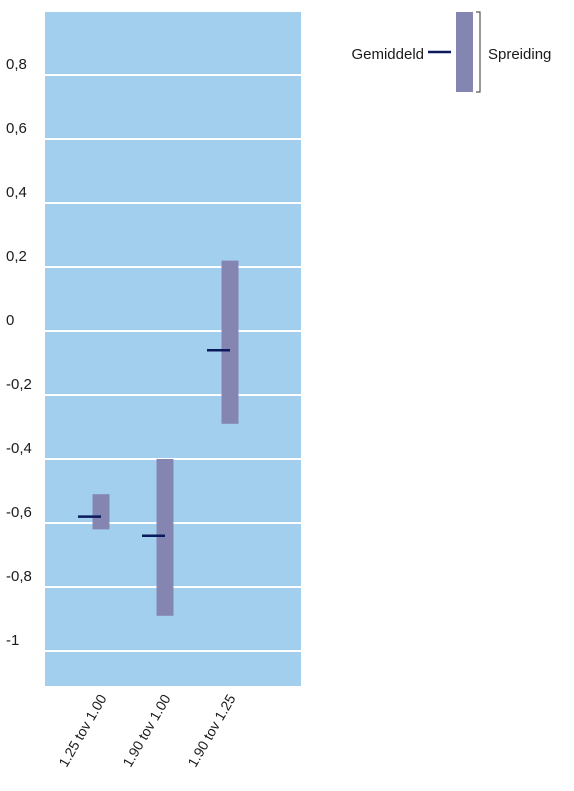 The image size is (574, 791). I want to click on y-tick-label: -0,4, so click(19, 448).